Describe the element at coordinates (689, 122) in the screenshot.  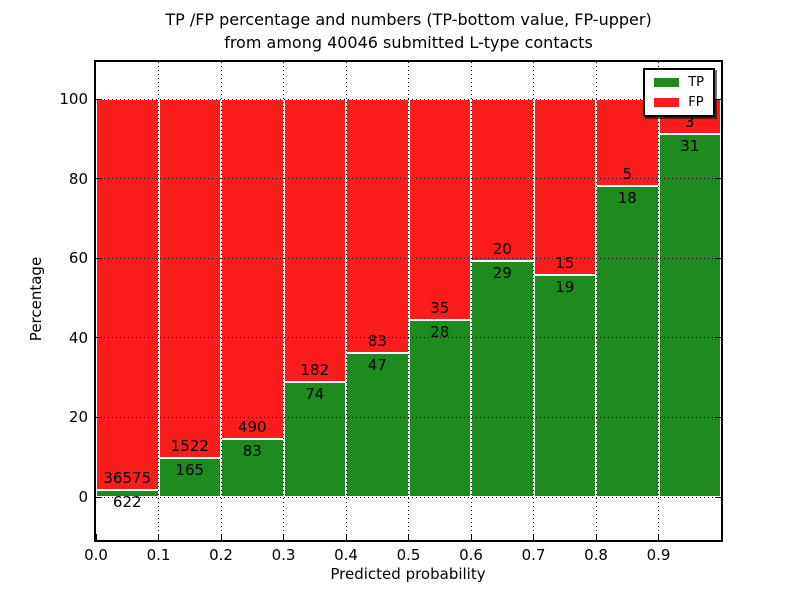
I see `fp-count-label: 3` at that location.